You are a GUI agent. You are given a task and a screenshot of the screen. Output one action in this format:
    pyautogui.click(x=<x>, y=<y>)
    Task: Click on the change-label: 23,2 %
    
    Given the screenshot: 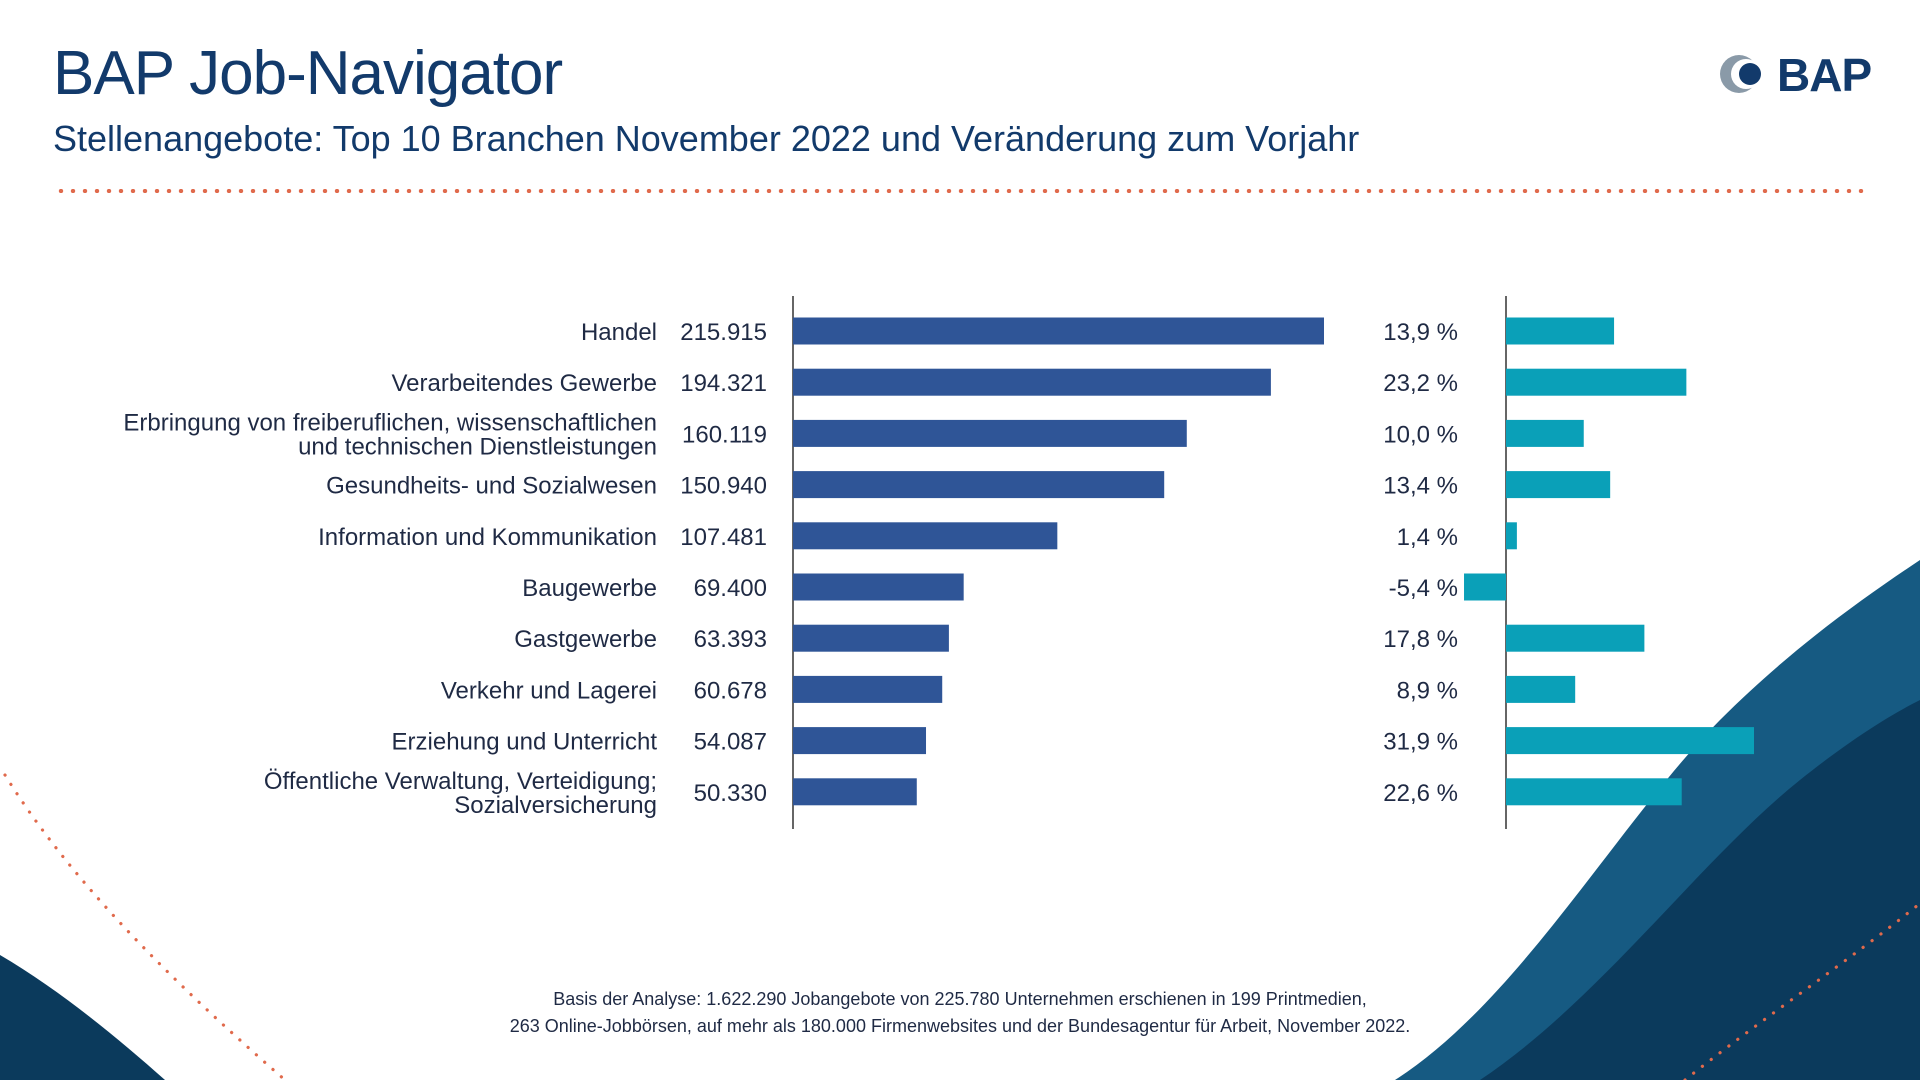 What is the action you would take?
    pyautogui.click(x=1420, y=383)
    